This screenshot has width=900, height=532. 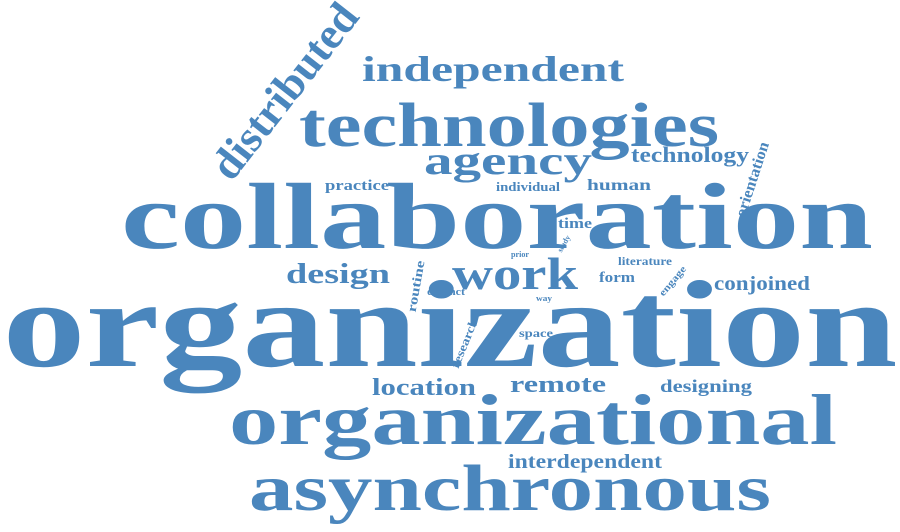 What do you see at coordinates (558, 385) in the screenshot?
I see `word-remote: remote` at bounding box center [558, 385].